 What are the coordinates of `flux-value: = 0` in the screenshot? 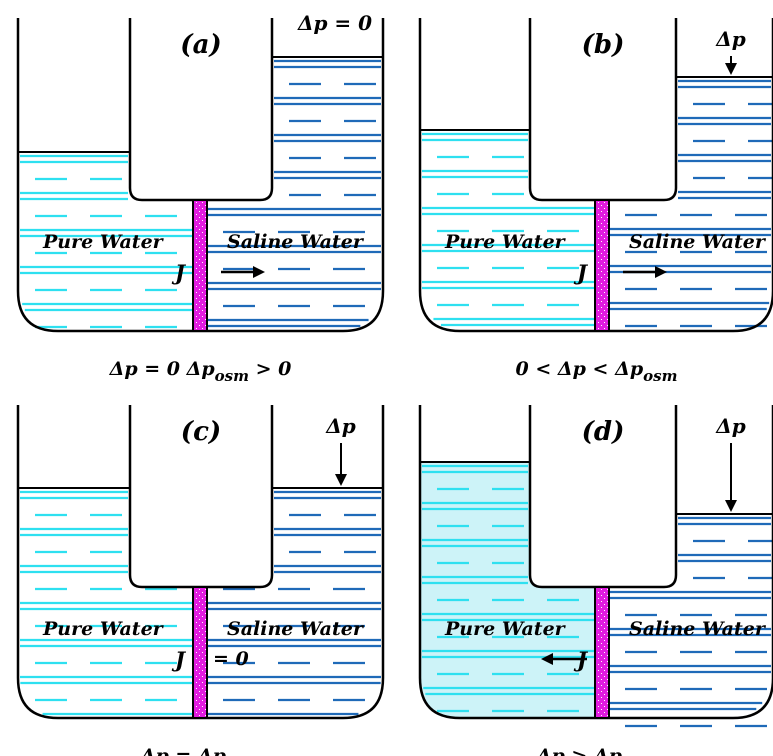 It's located at (231, 659).